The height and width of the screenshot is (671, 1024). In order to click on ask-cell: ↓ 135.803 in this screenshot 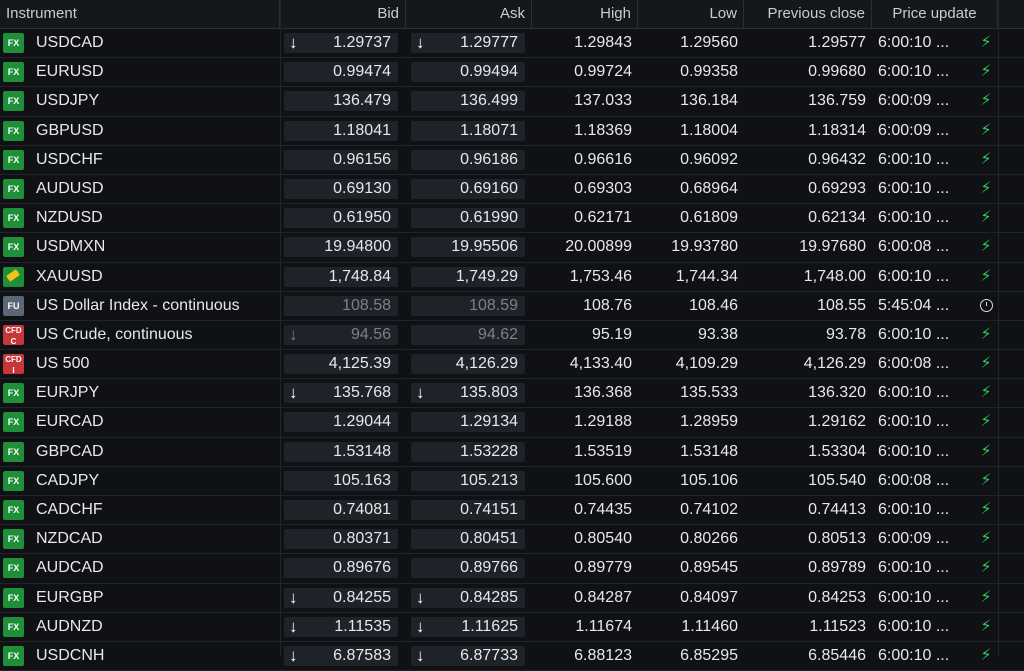, I will do `click(470, 393)`.